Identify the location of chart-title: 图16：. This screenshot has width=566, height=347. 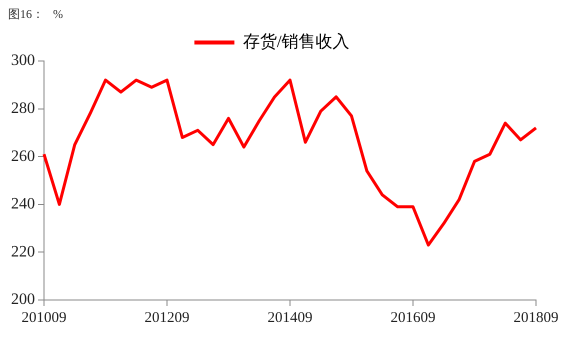
(26, 14).